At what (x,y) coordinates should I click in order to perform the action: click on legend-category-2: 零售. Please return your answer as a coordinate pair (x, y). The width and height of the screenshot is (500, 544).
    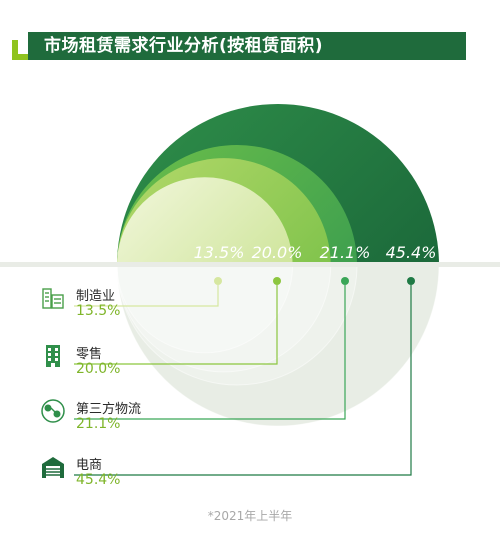
    Looking at the image, I should click on (89, 354).